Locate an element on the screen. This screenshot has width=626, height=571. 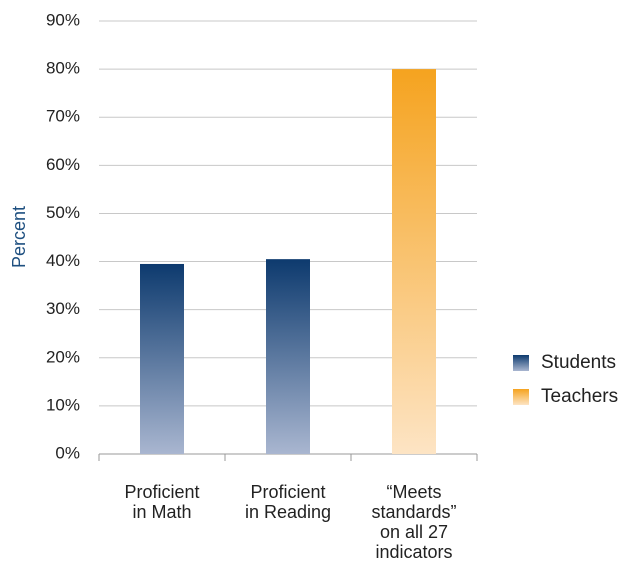
y-tick-label: 30% is located at coordinates (63, 308).